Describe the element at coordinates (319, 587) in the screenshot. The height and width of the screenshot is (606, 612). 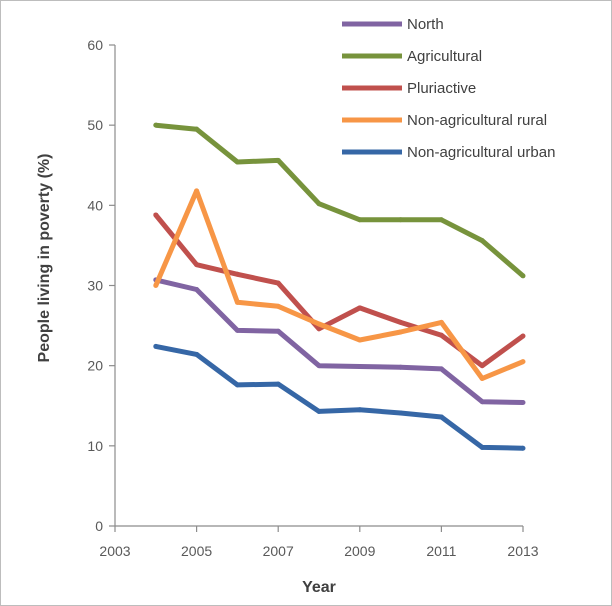
I see `x-axis-title: Year` at that location.